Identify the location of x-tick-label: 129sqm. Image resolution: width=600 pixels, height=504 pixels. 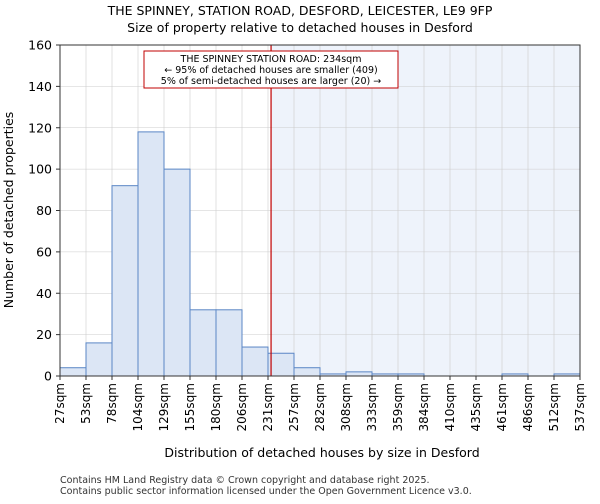
(164, 407).